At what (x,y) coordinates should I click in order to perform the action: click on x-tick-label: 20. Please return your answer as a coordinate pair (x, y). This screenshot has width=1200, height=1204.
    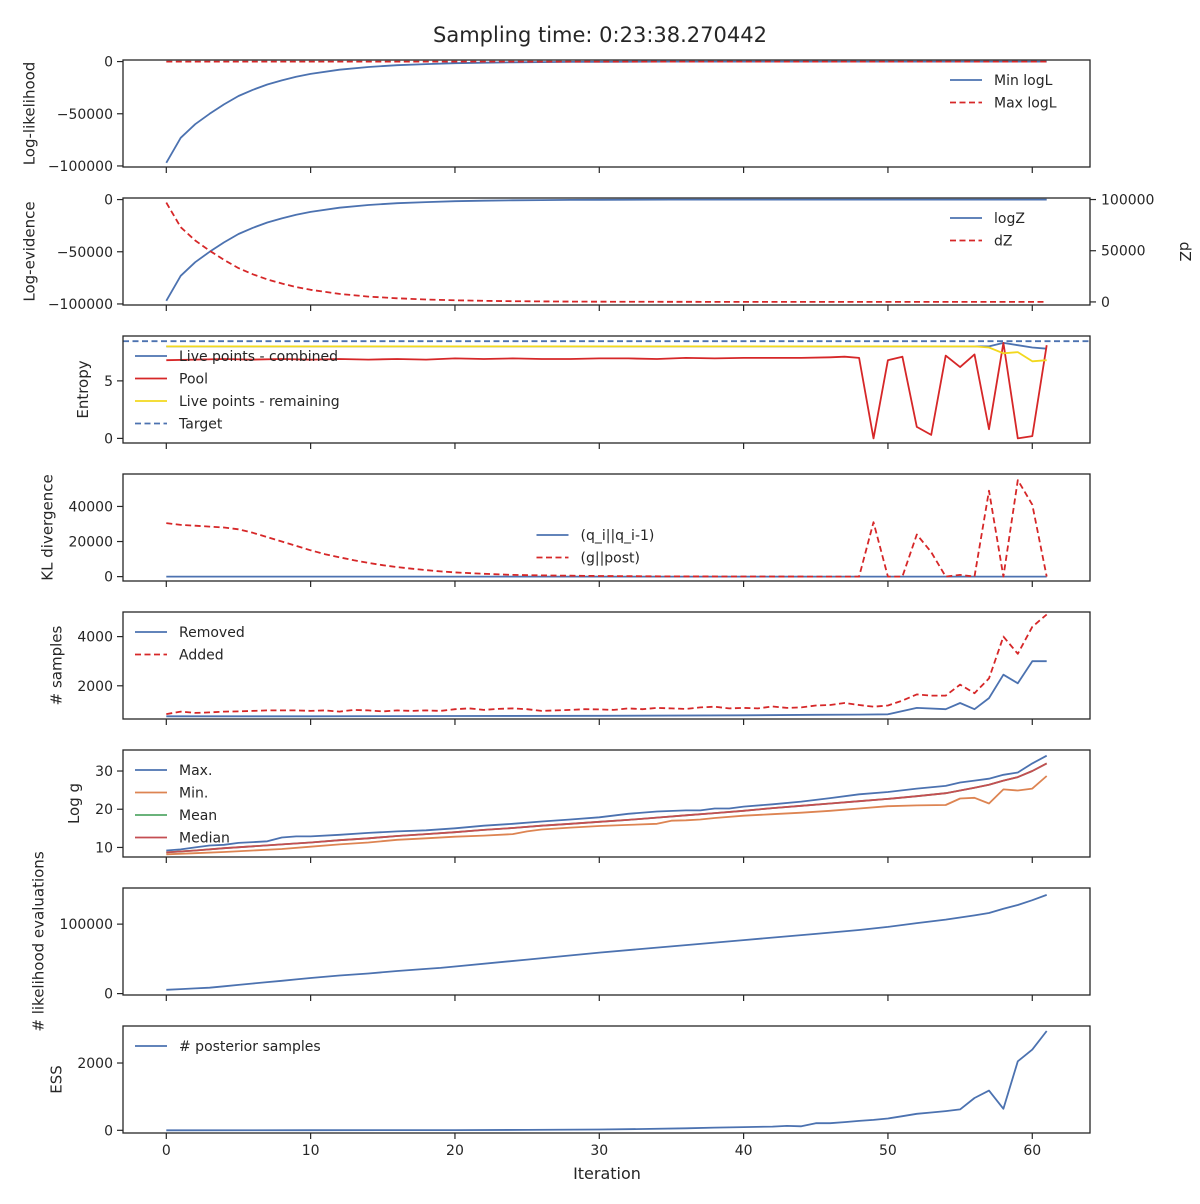
    Looking at the image, I should click on (455, 1151).